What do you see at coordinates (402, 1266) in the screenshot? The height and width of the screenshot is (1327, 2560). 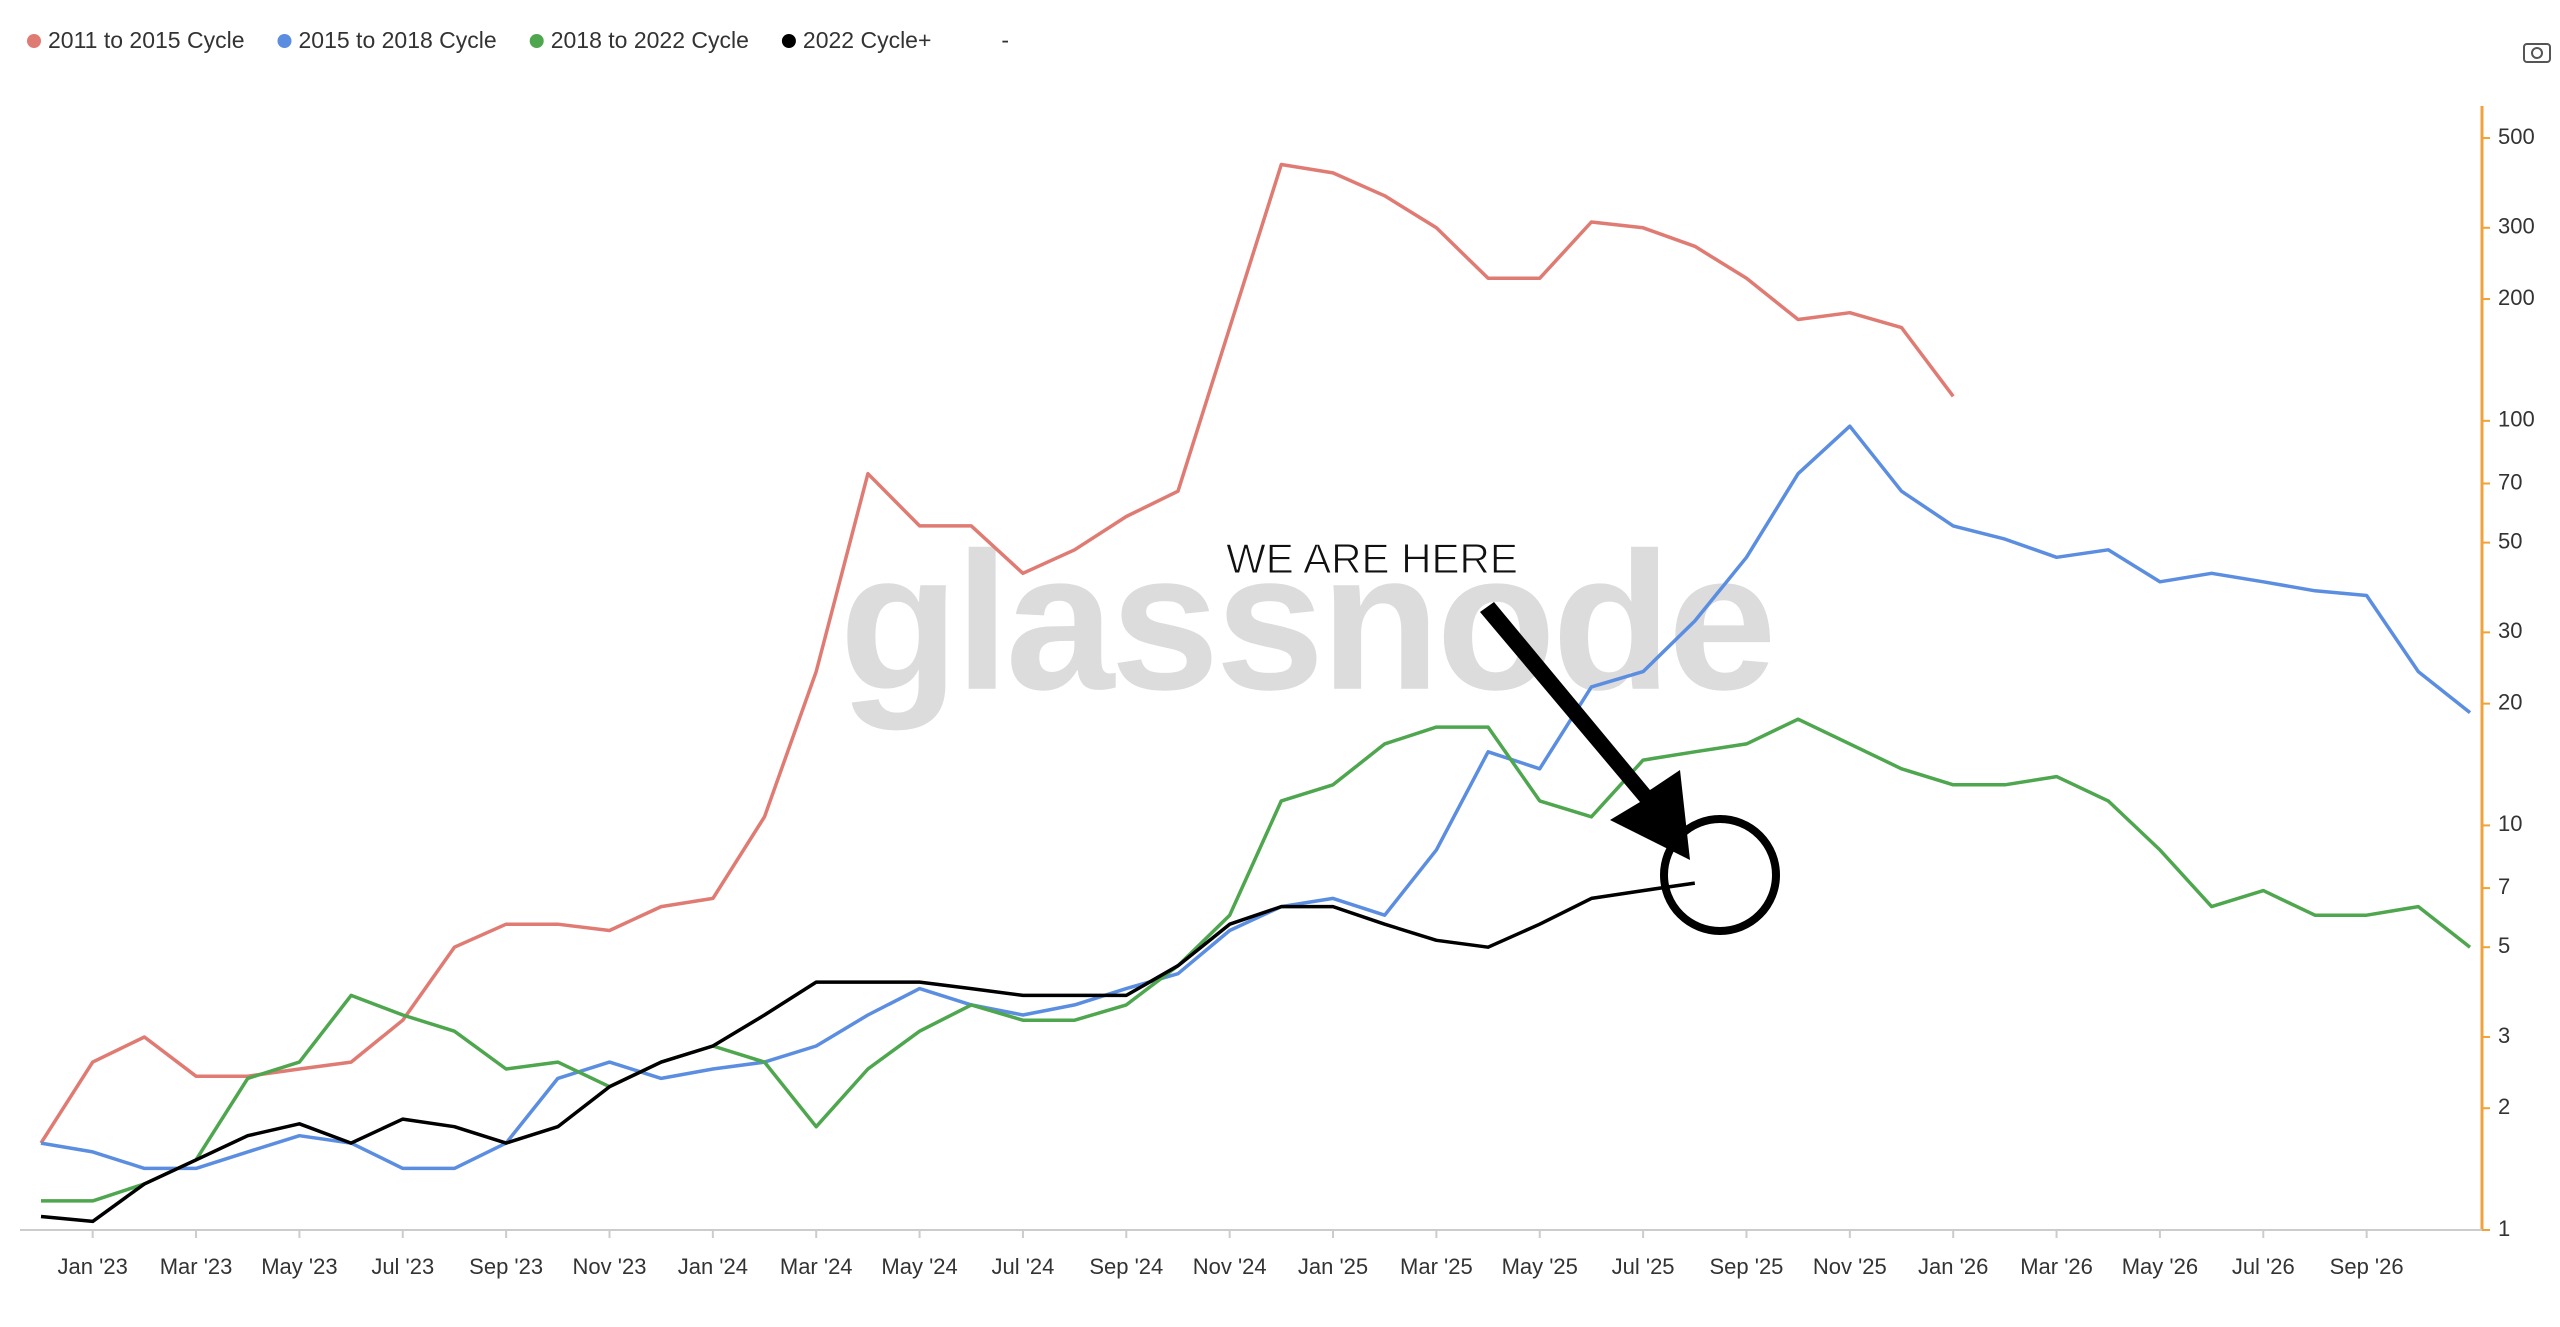 I see `x-tick-label: Jul '23` at bounding box center [402, 1266].